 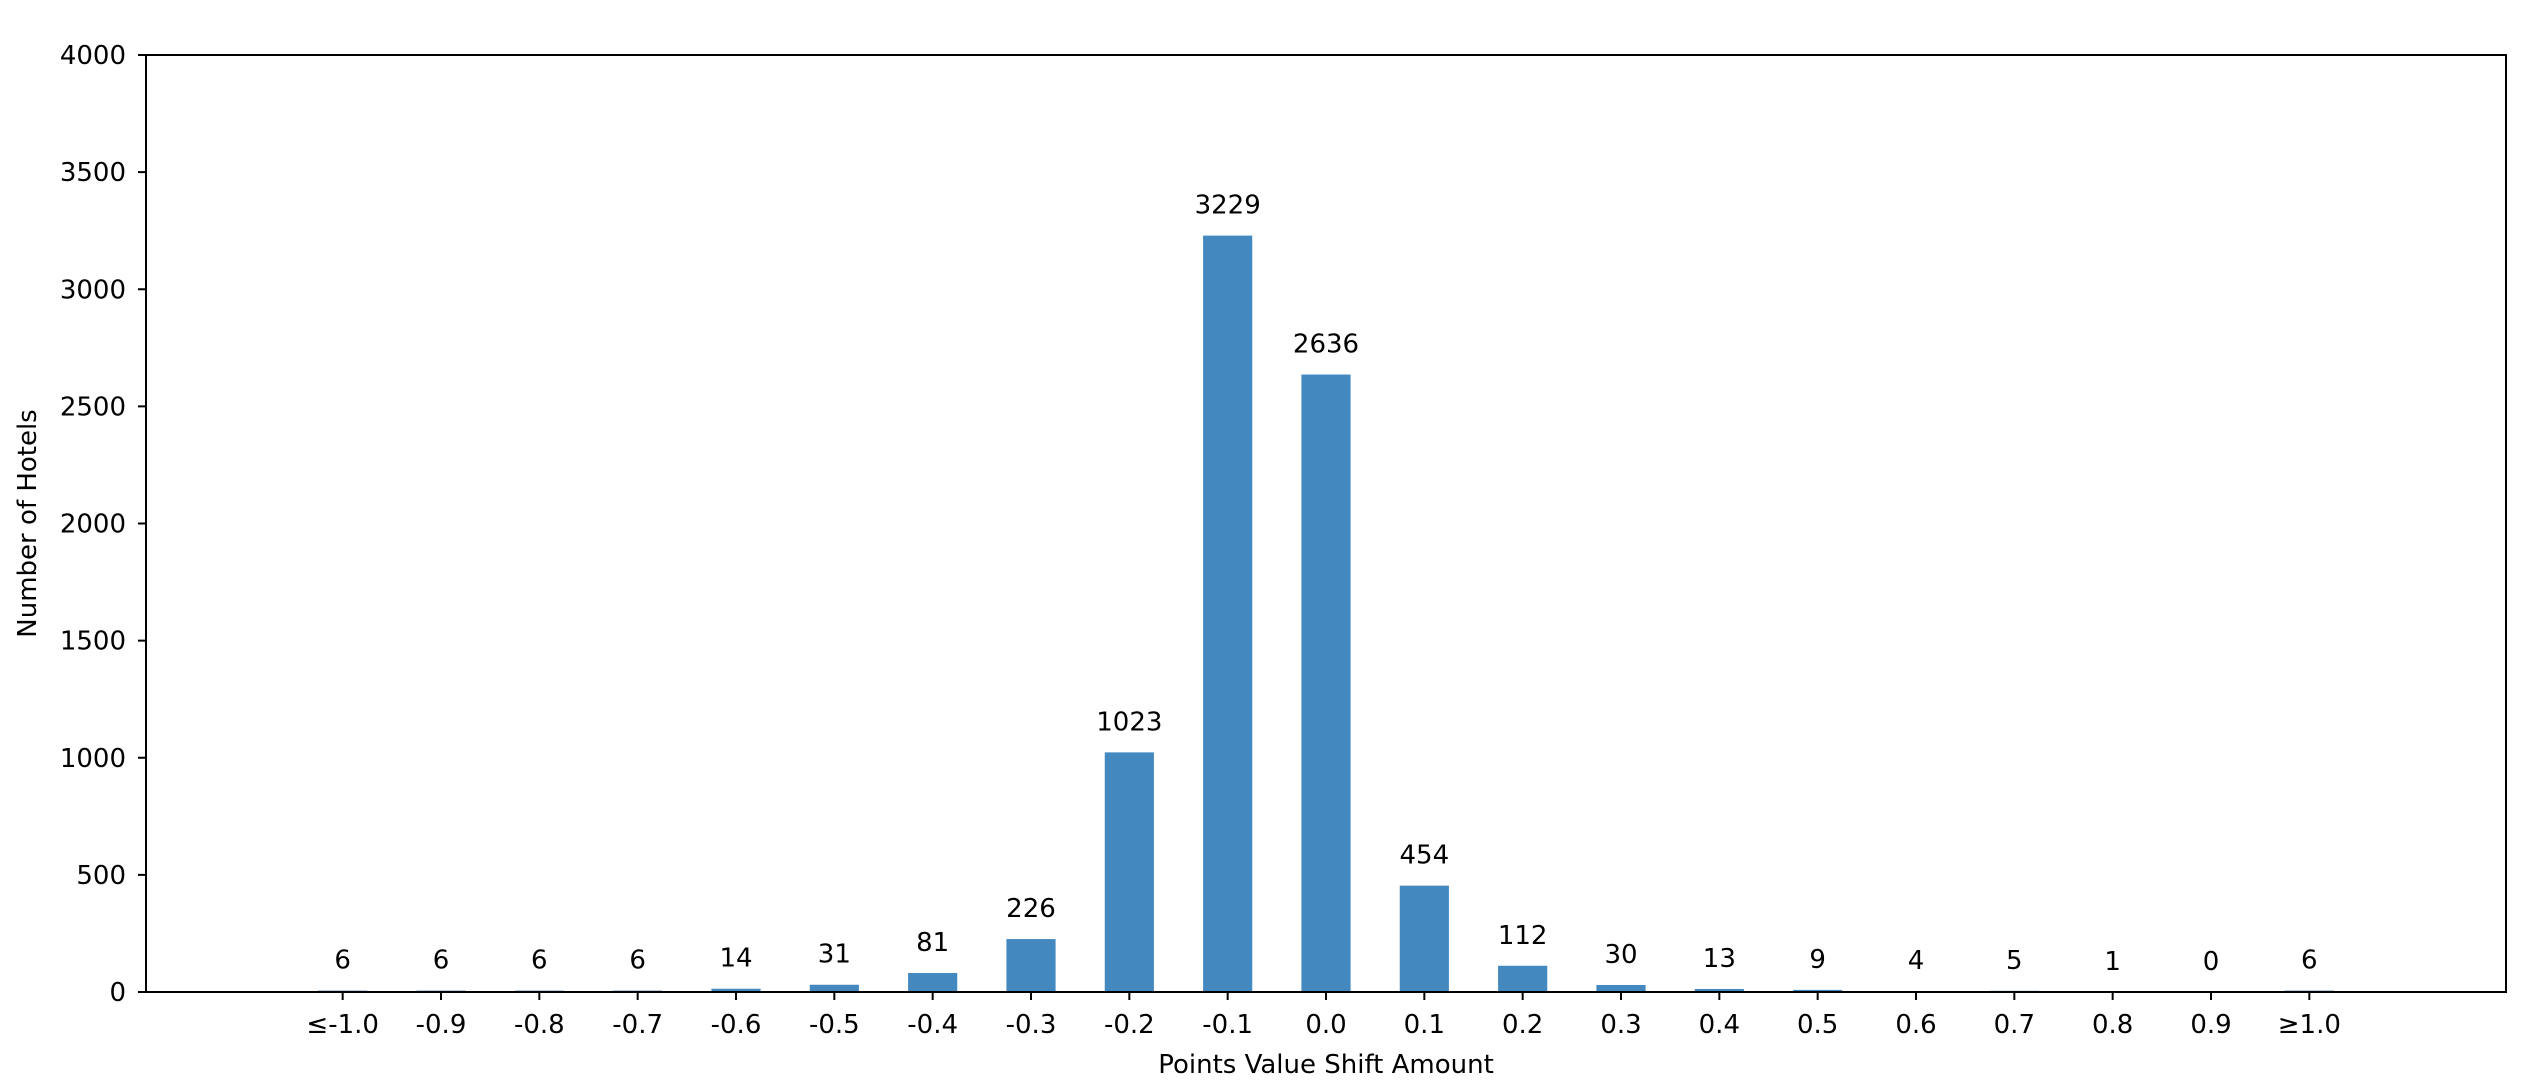 What do you see at coordinates (1425, 856) in the screenshot?
I see `bar-value-label: 454` at bounding box center [1425, 856].